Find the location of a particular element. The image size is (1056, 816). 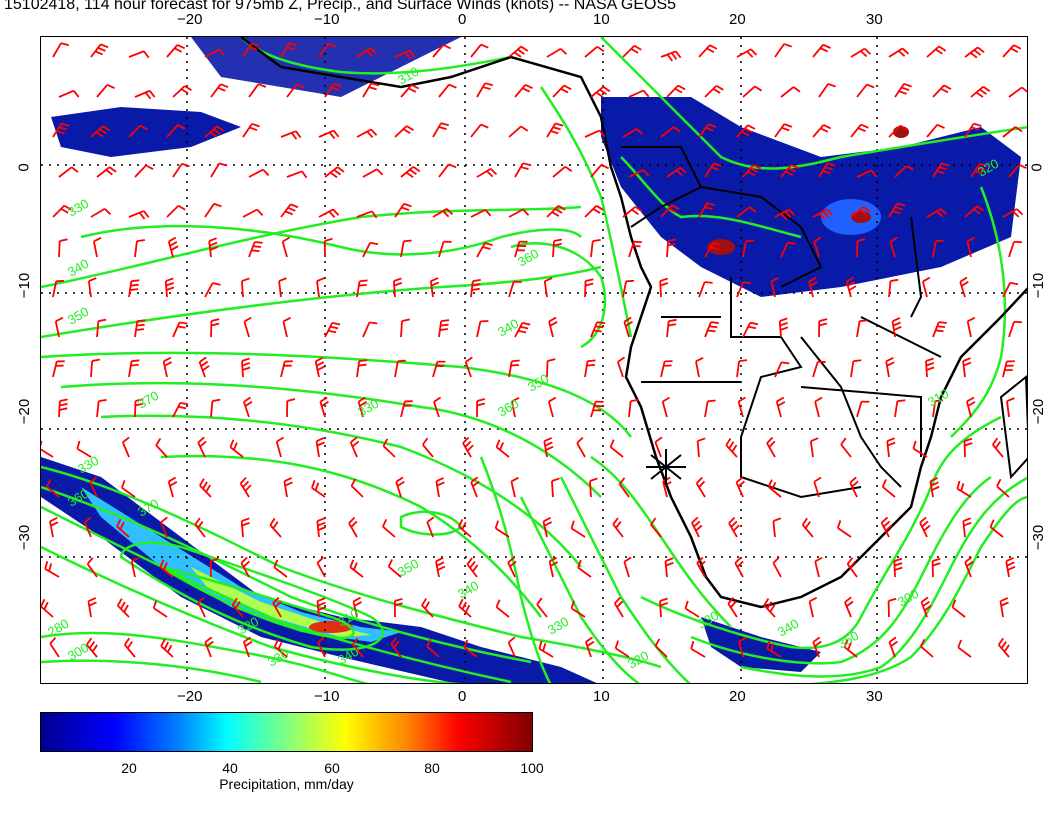

contour-label: 310 is located at coordinates (938, 398).